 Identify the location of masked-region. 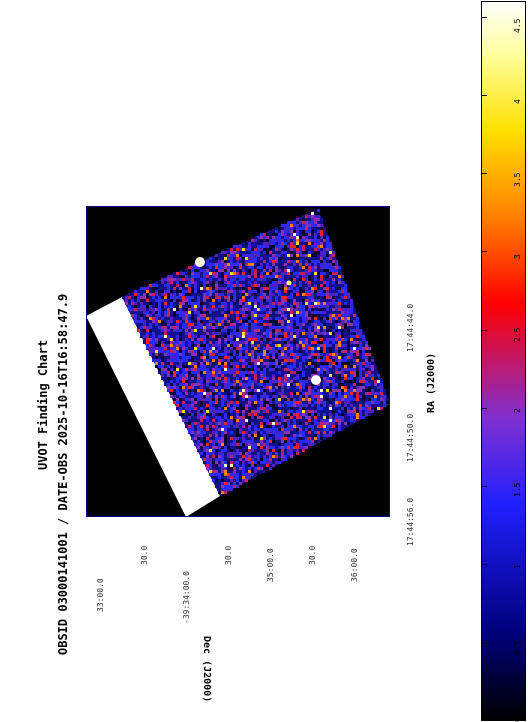
(153, 407).